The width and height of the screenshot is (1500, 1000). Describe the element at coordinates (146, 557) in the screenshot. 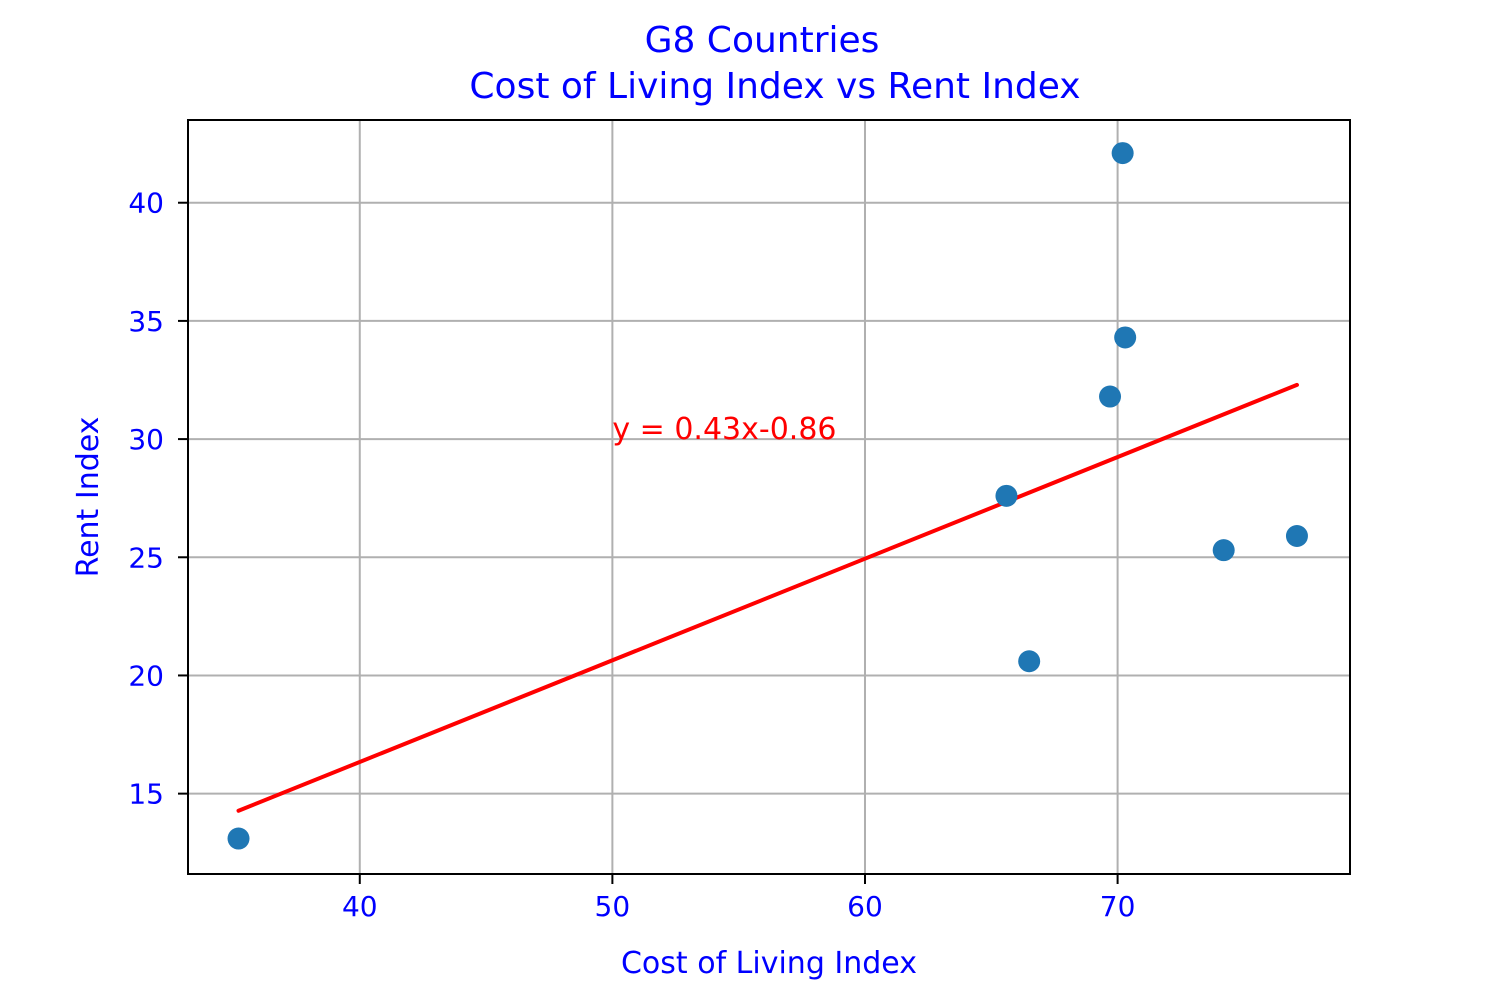

I see `y-tick-label: 25` at that location.